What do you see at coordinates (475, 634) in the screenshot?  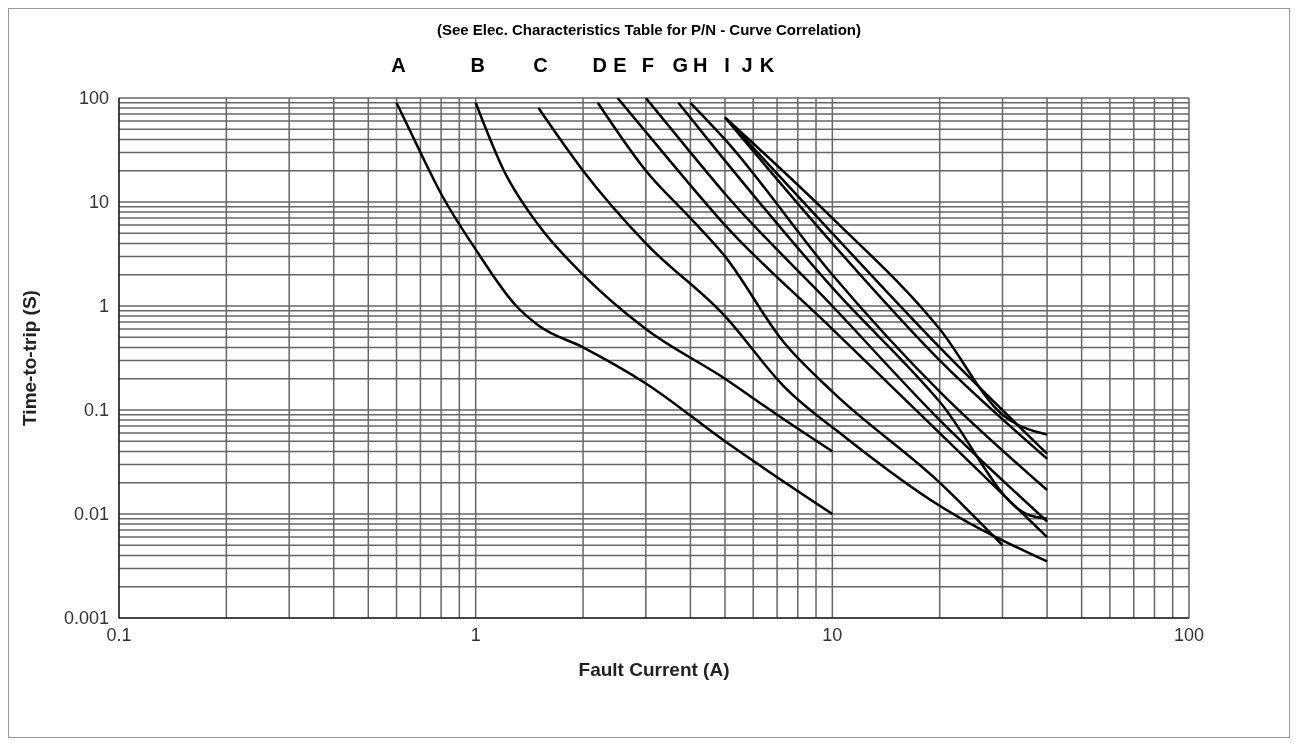 I see `x-tick-label: 1` at bounding box center [475, 634].